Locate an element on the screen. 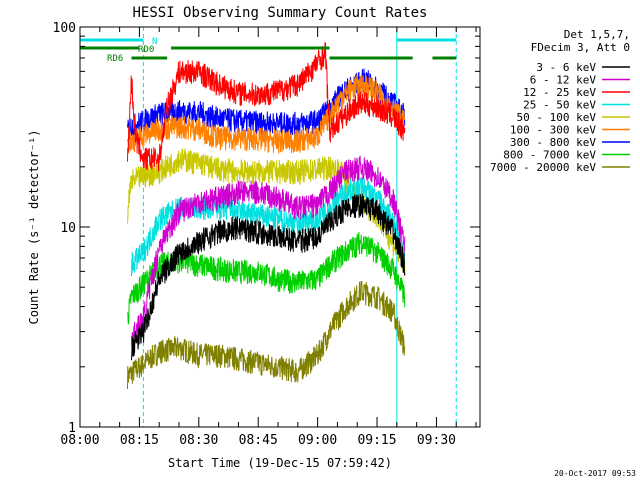 This screenshot has width=640, height=480. flag-bar-label-rd0: RD0 is located at coordinates (146, 50).